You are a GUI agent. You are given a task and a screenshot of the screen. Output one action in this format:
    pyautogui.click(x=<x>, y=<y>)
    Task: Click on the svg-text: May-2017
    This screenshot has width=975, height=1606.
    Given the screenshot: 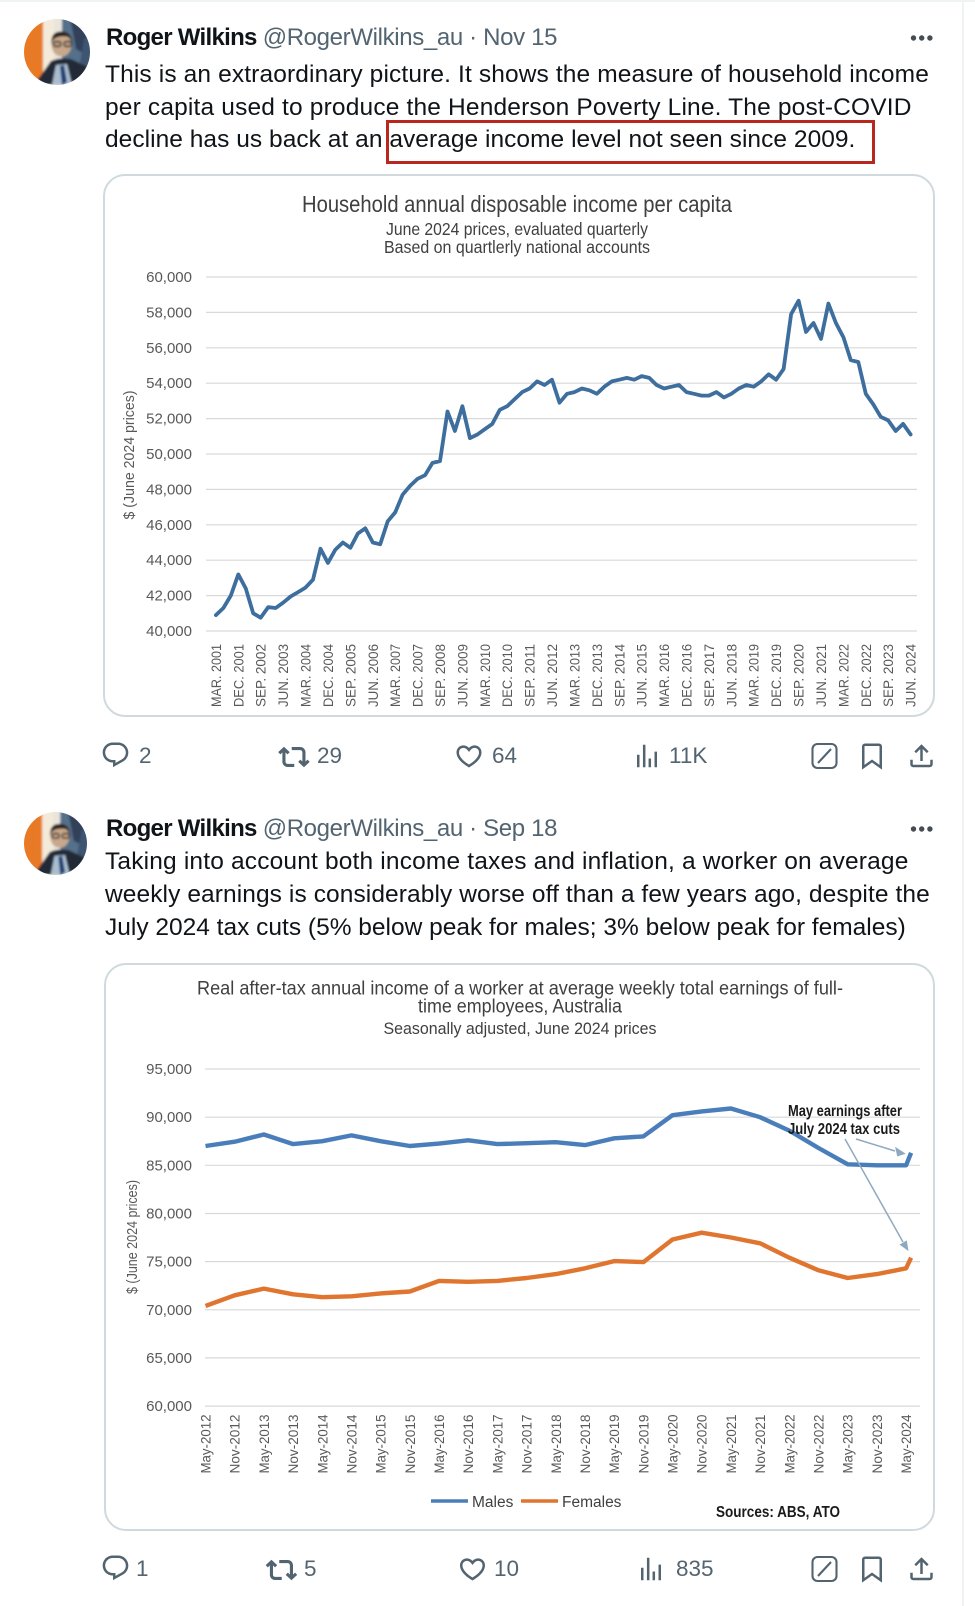 What is the action you would take?
    pyautogui.click(x=497, y=1443)
    